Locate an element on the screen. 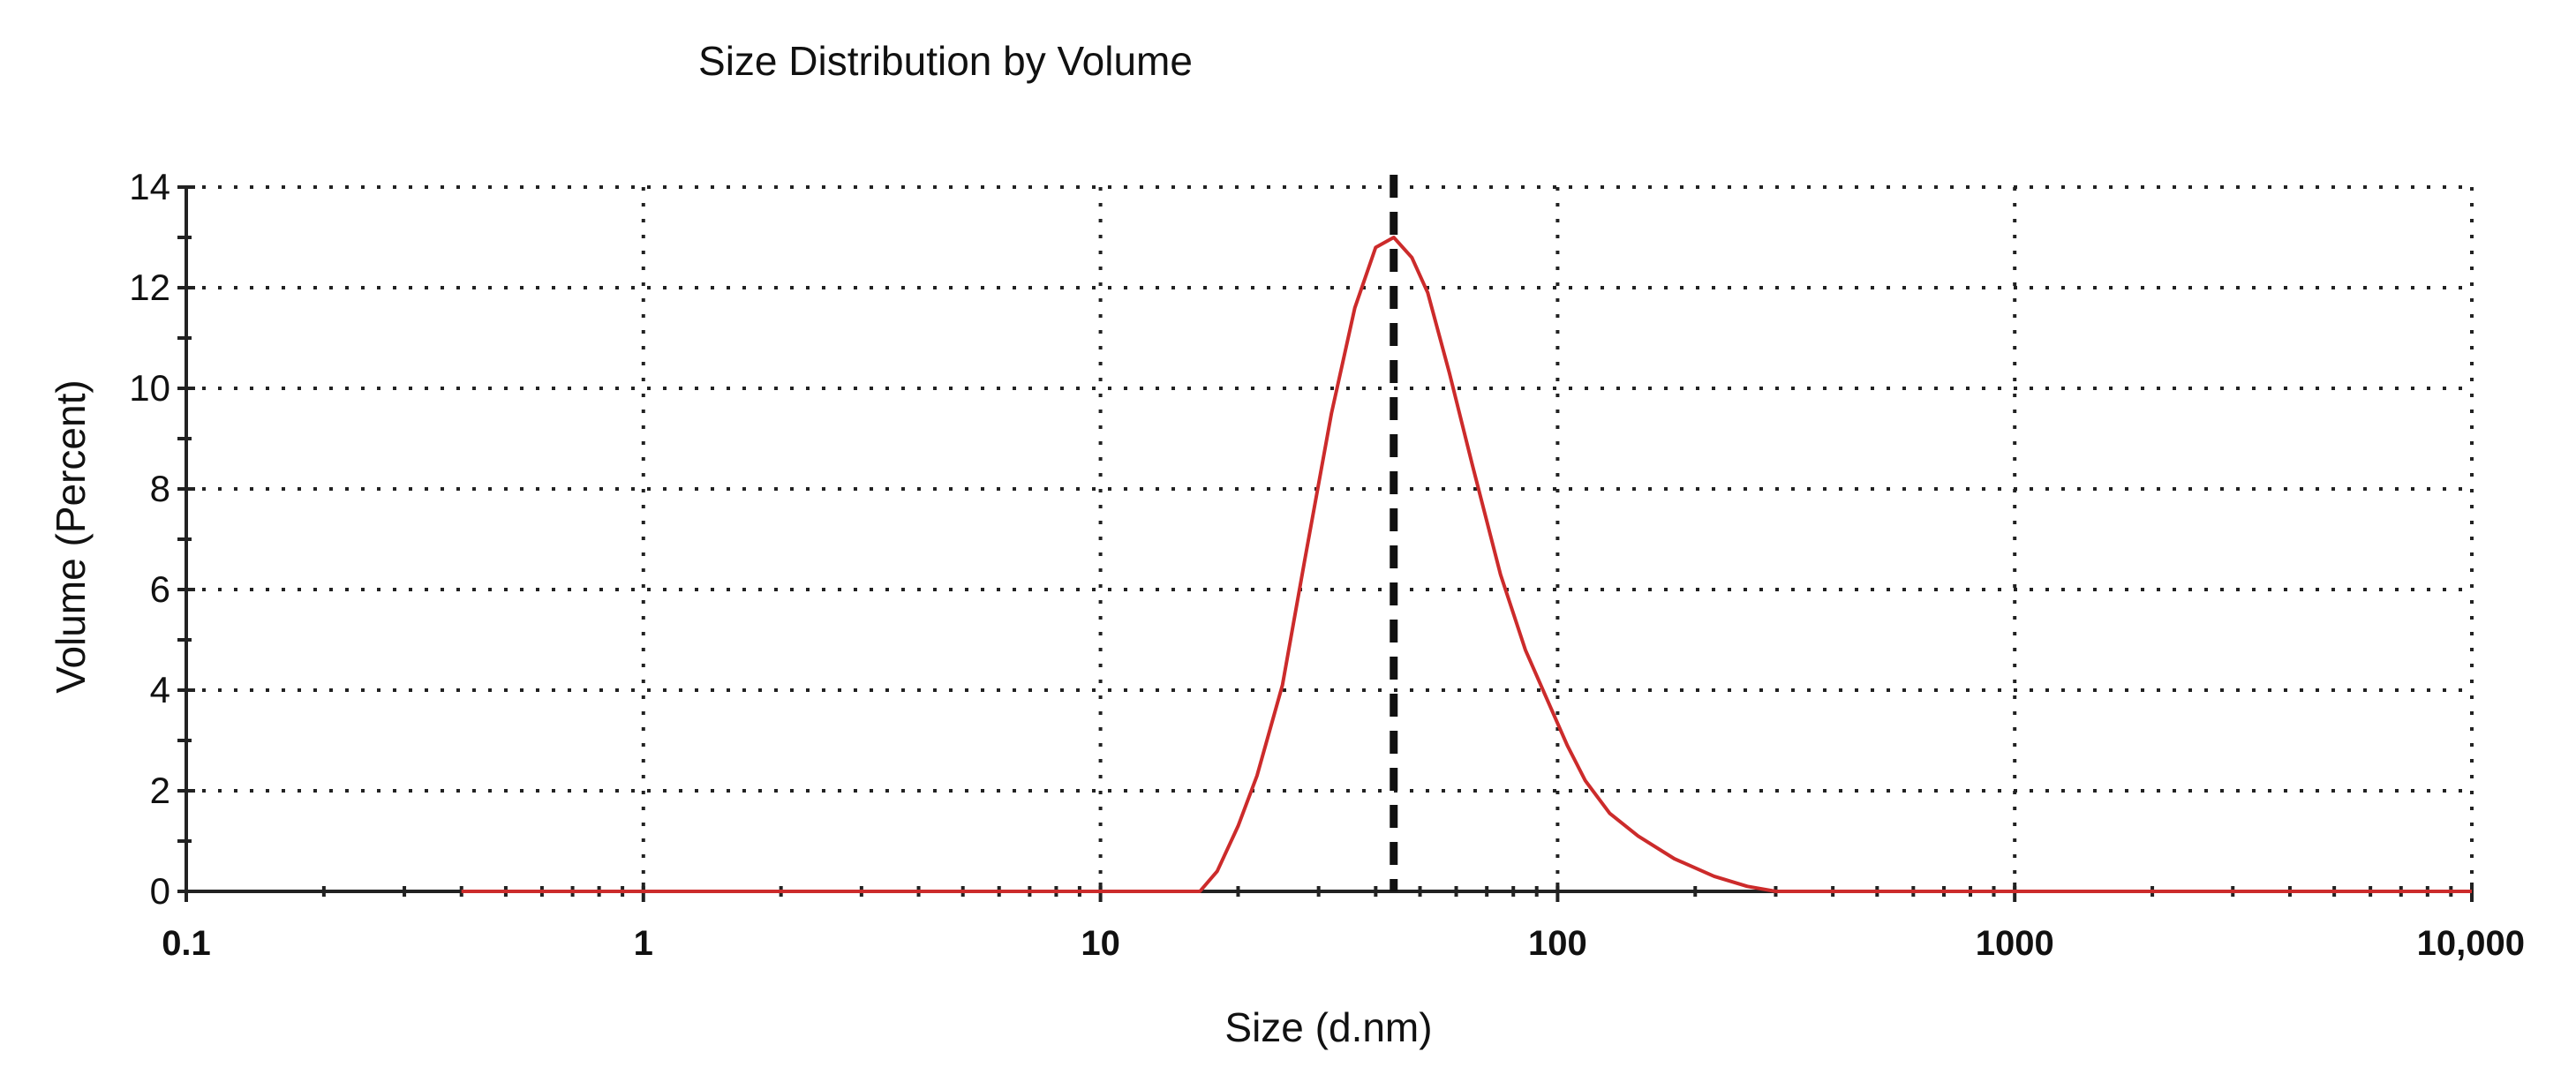 This screenshot has height=1067, width=2576. x-tick-label: 1 is located at coordinates (644, 944).